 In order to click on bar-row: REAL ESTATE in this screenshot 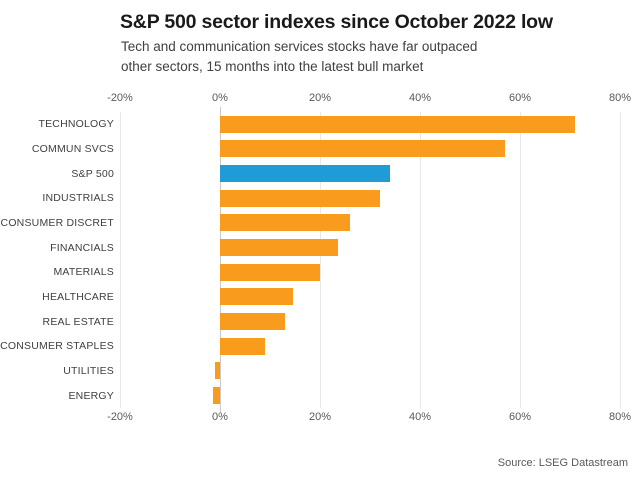, I will do `click(320, 321)`.